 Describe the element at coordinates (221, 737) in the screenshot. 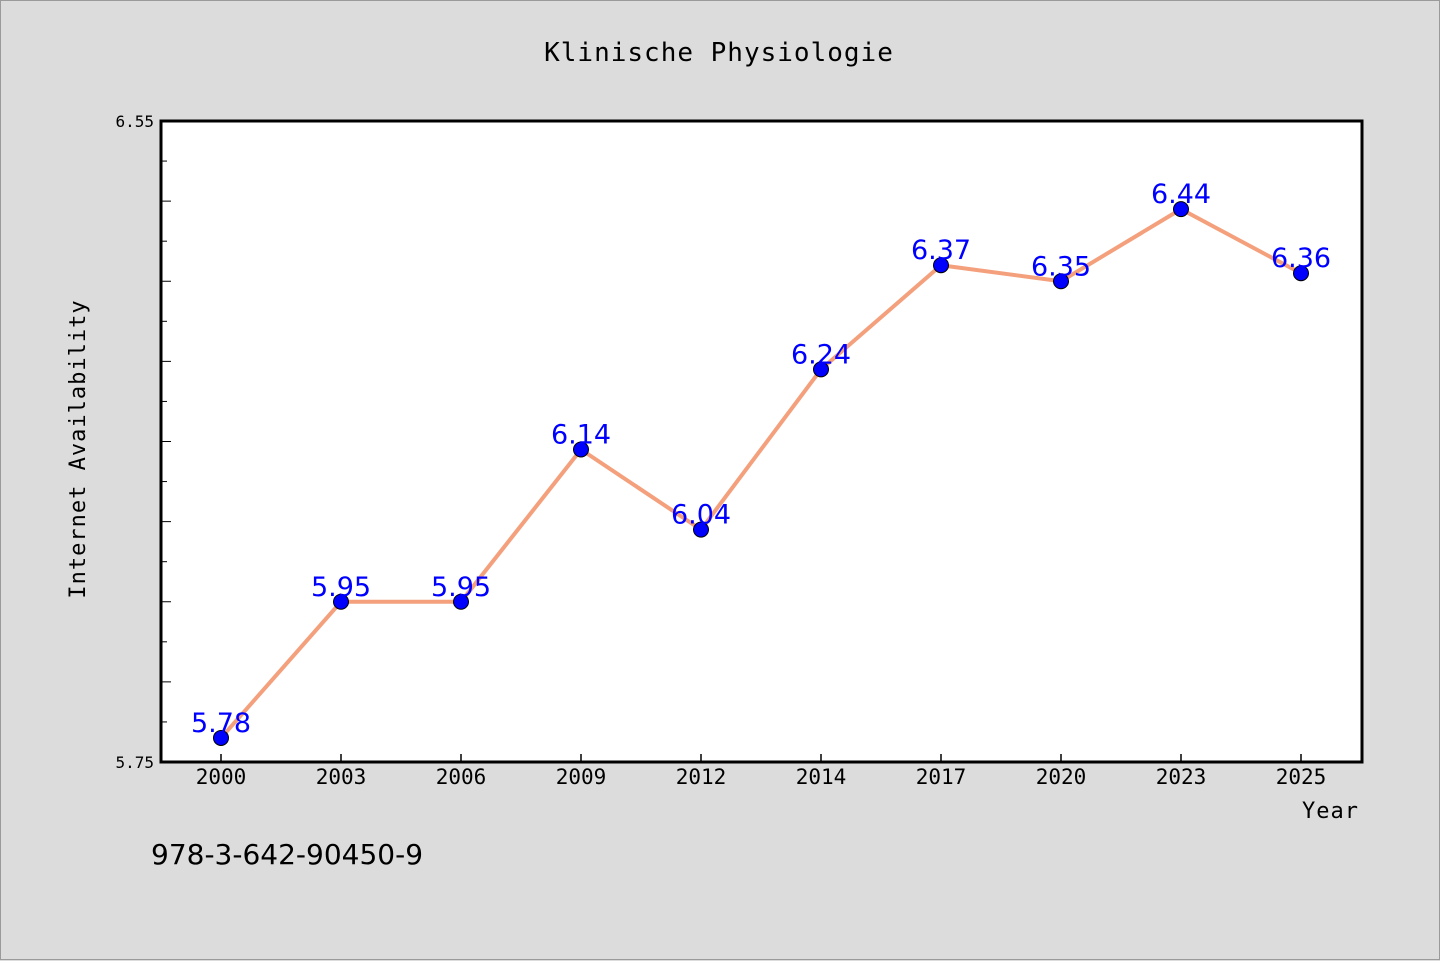

I see `data-point-2000` at that location.